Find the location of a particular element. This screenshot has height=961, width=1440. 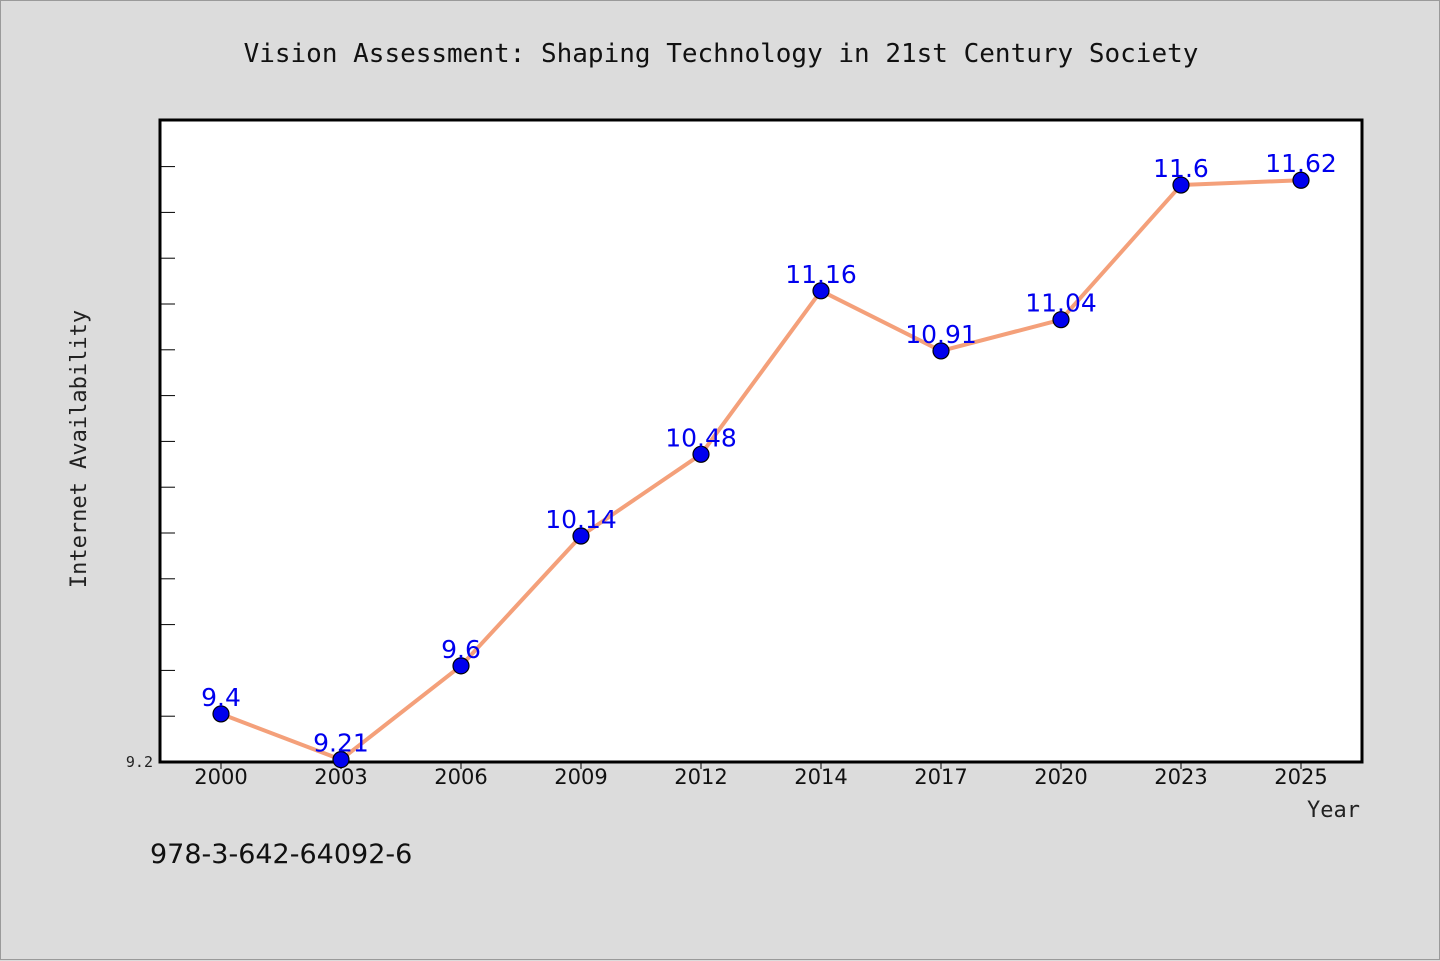

data-label: 10.91 is located at coordinates (941, 334).